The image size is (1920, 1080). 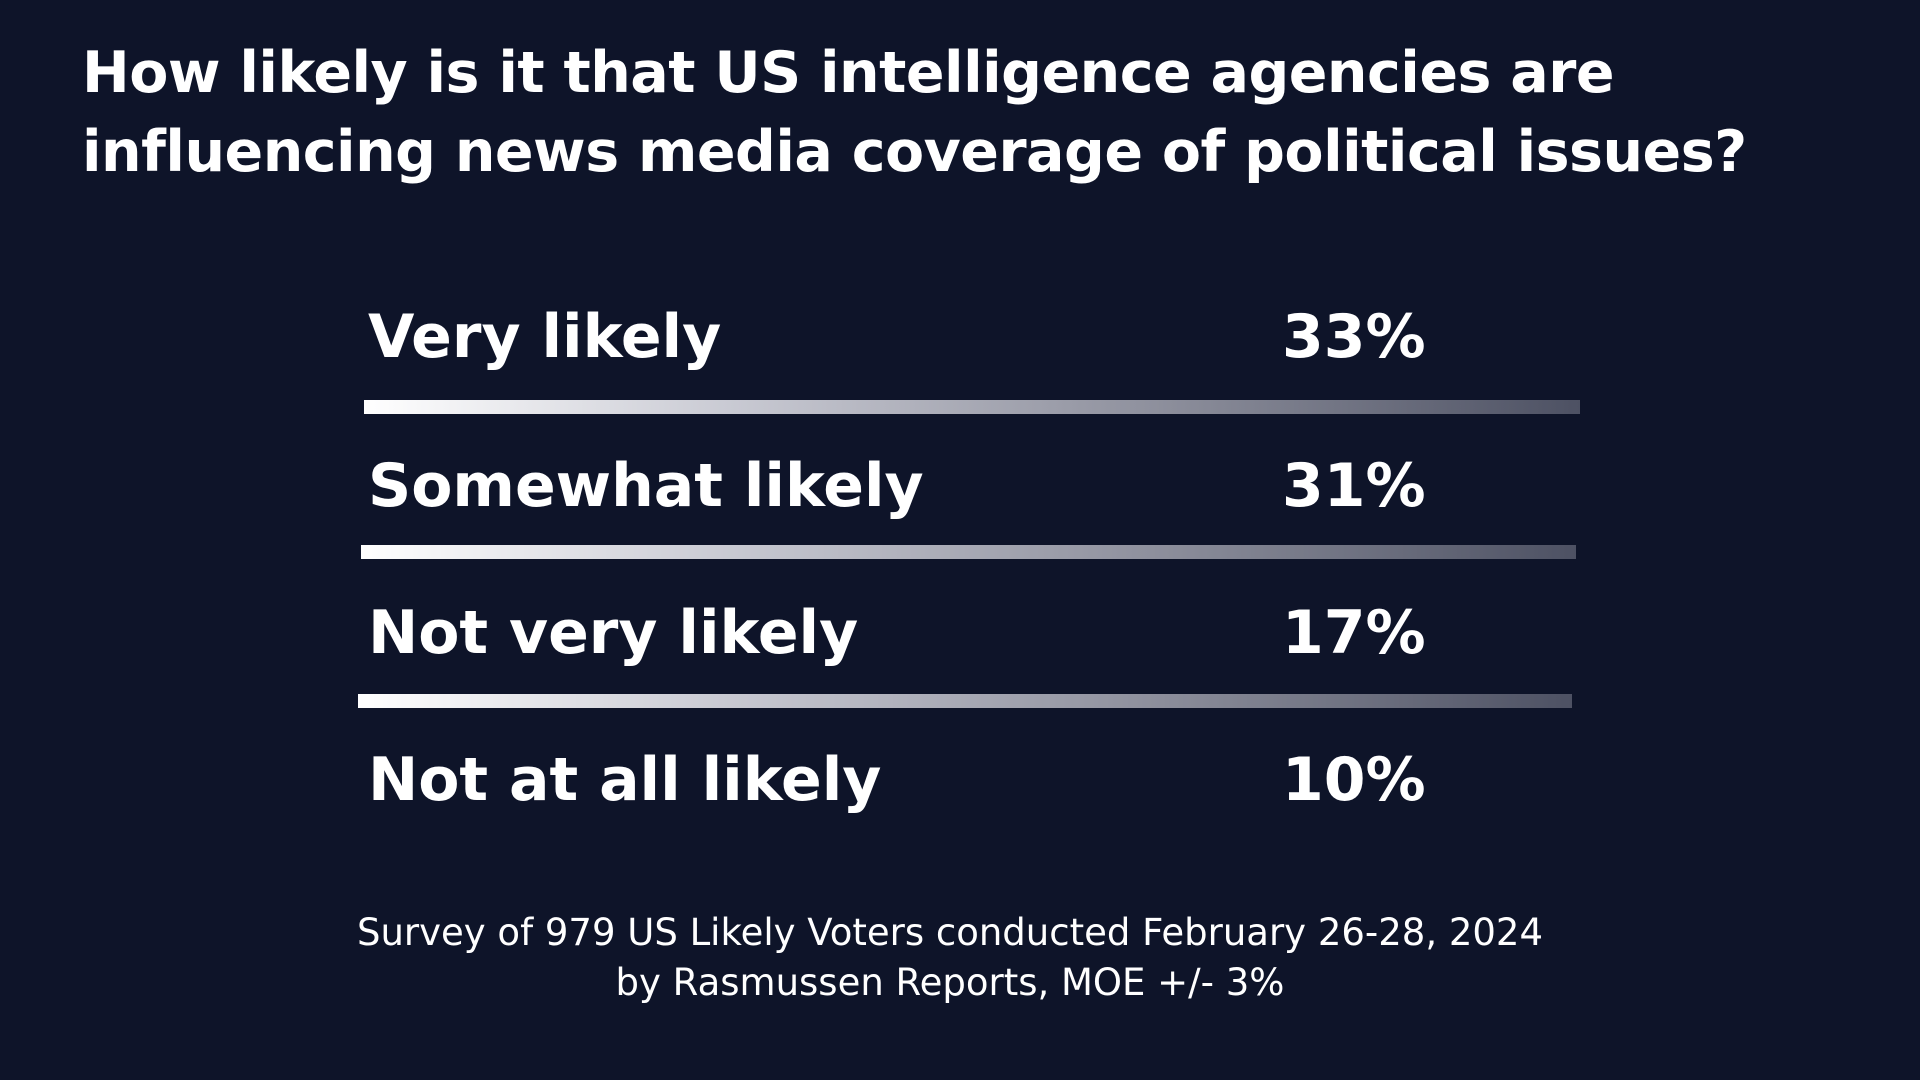 What do you see at coordinates (1354, 633) in the screenshot?
I see `row-value: 17%` at bounding box center [1354, 633].